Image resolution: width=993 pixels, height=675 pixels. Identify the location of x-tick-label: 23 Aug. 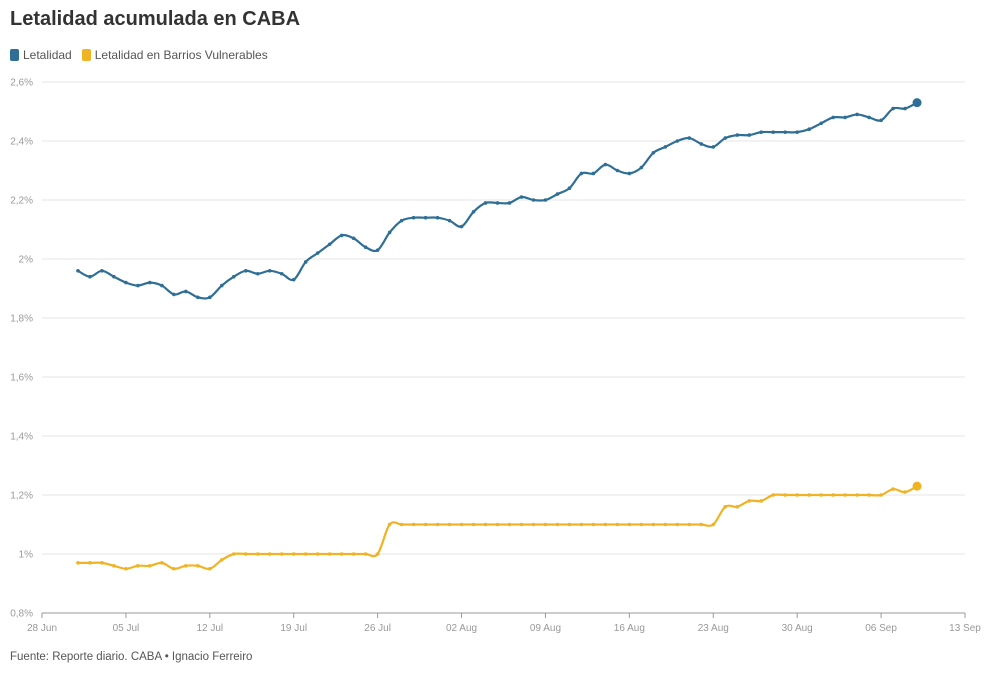
(713, 628).